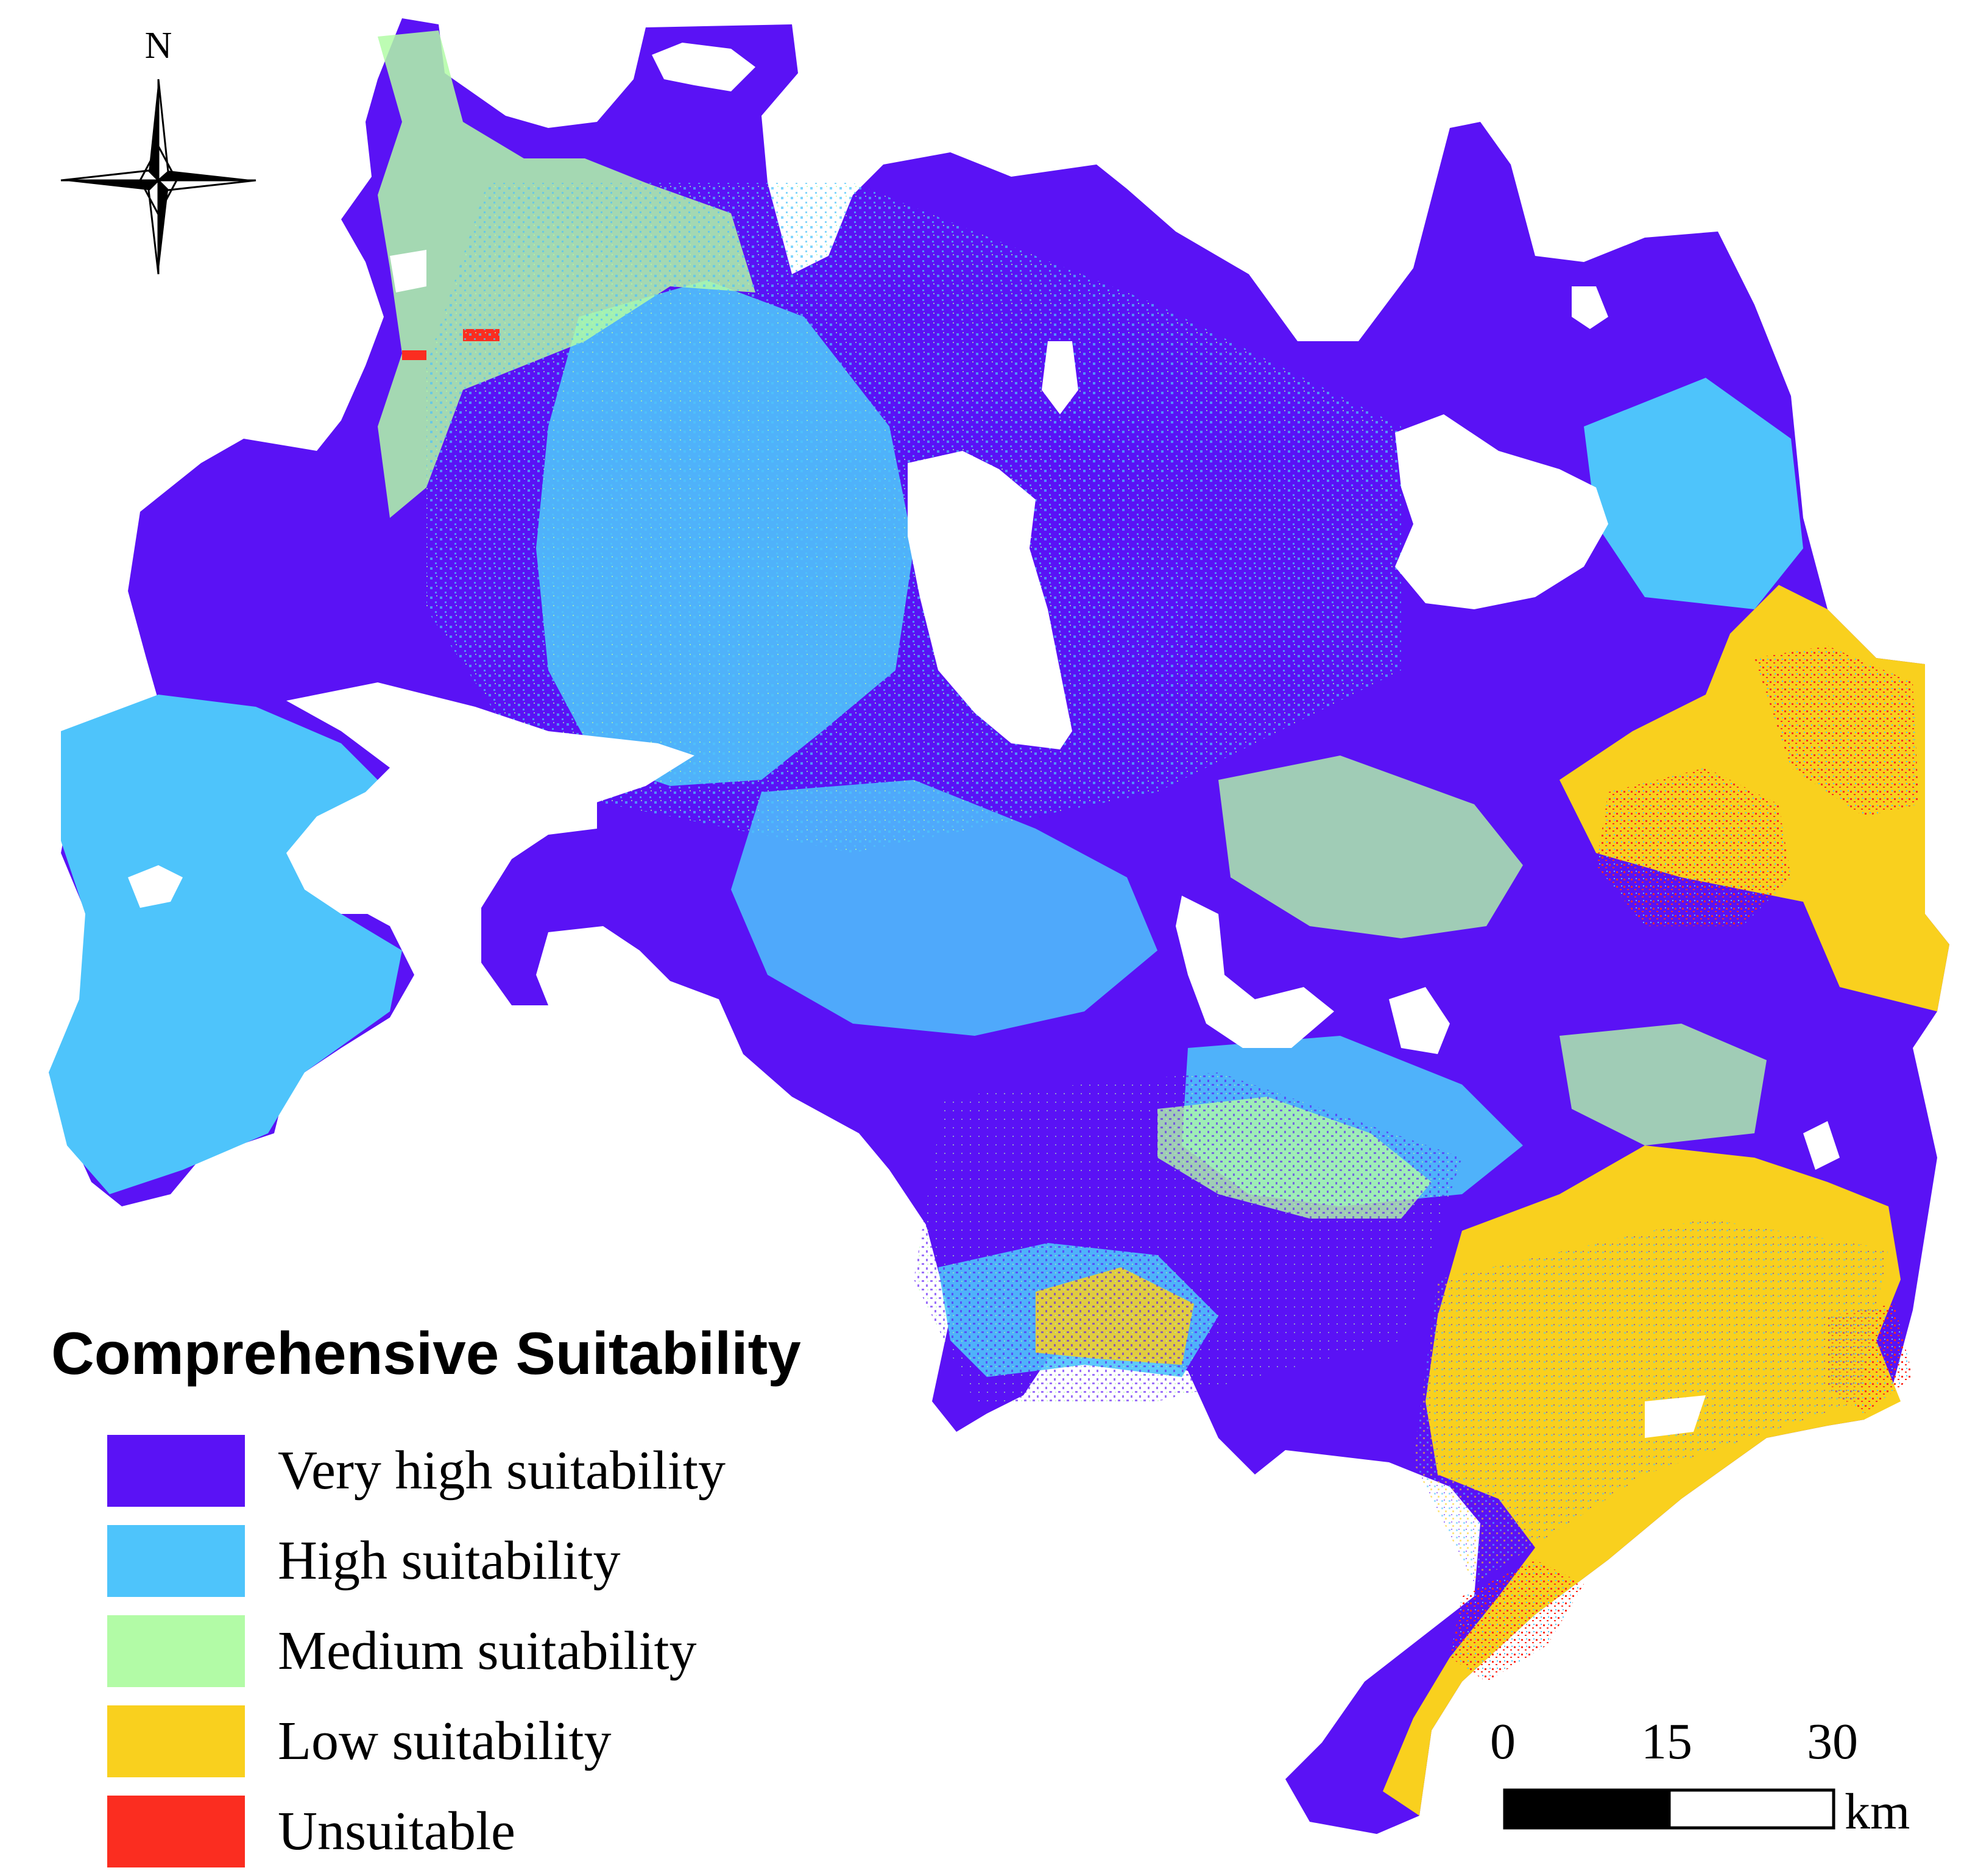  What do you see at coordinates (158, 177) in the screenshot?
I see `north-arrow-icon` at bounding box center [158, 177].